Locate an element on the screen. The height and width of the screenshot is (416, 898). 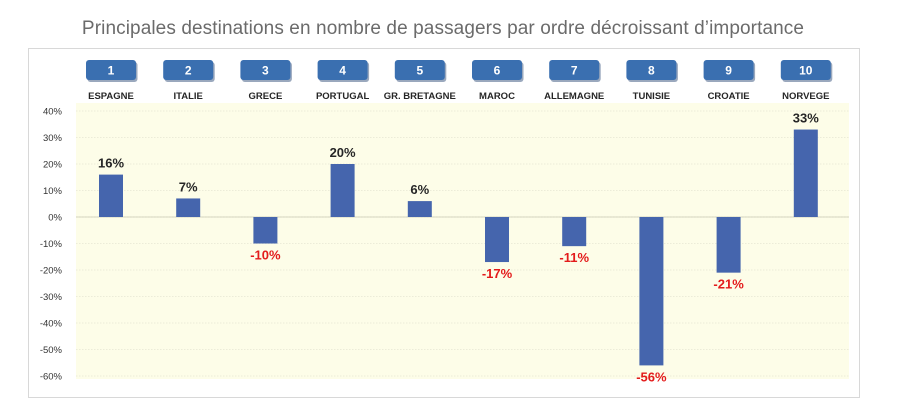
rank-number: 9 is located at coordinates (728, 71).